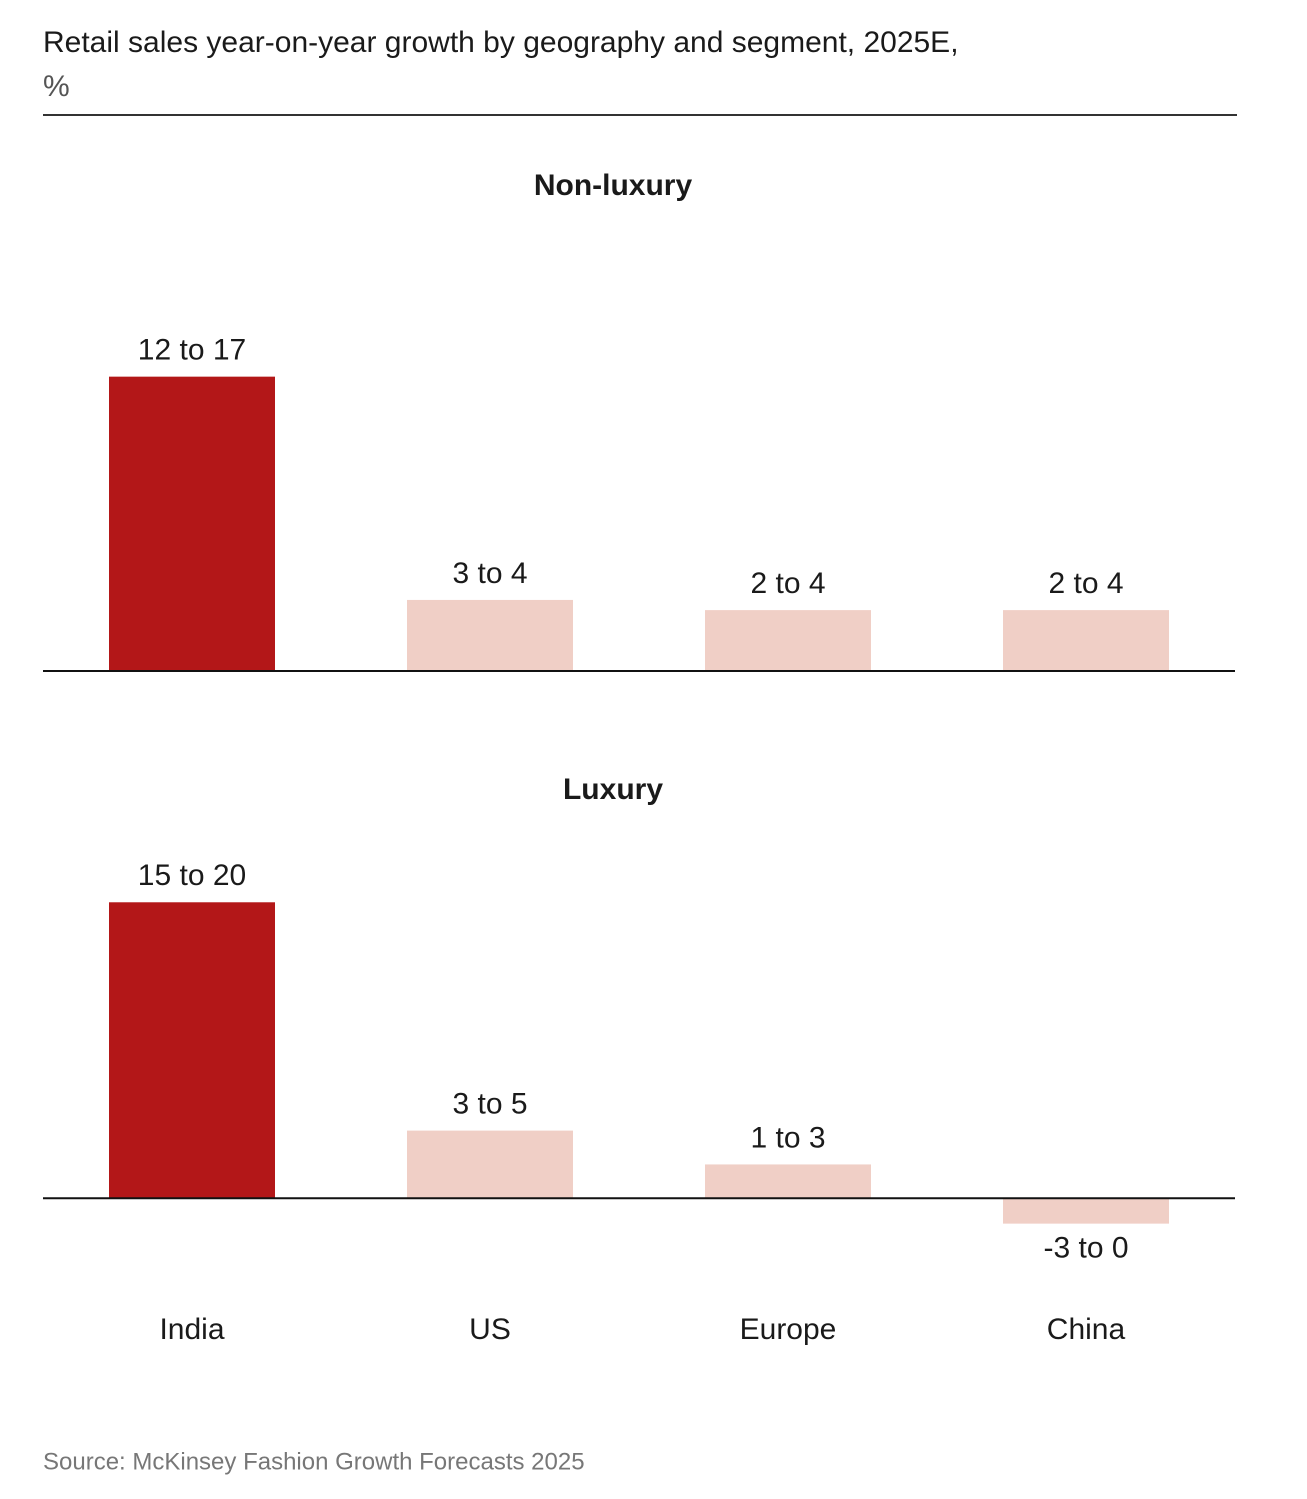 The height and width of the screenshot is (1499, 1307). Describe the element at coordinates (1085, 1248) in the screenshot. I see `data-label: -3 to 0` at that location.